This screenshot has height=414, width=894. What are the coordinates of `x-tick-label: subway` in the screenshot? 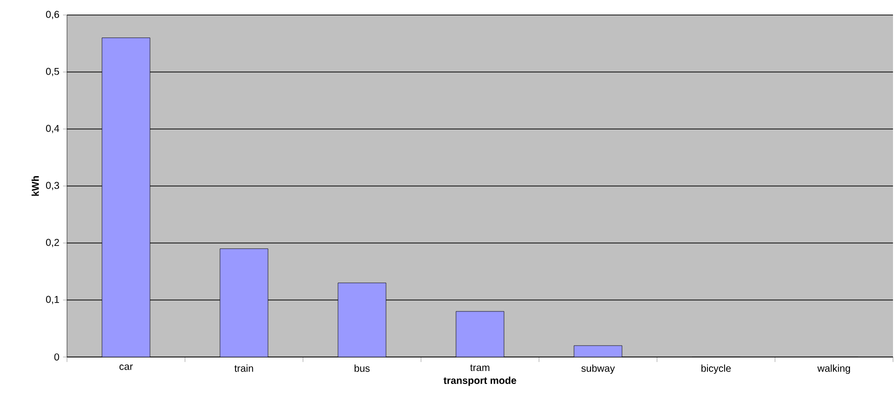 It's located at (598, 369).